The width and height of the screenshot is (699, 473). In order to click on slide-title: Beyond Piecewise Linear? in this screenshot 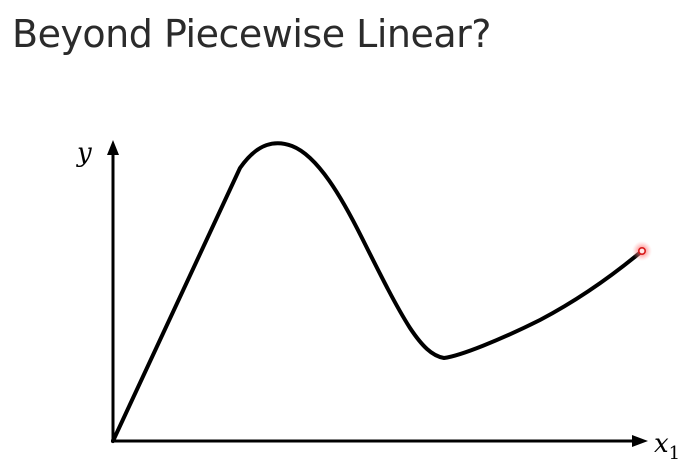, I will do `click(251, 34)`.